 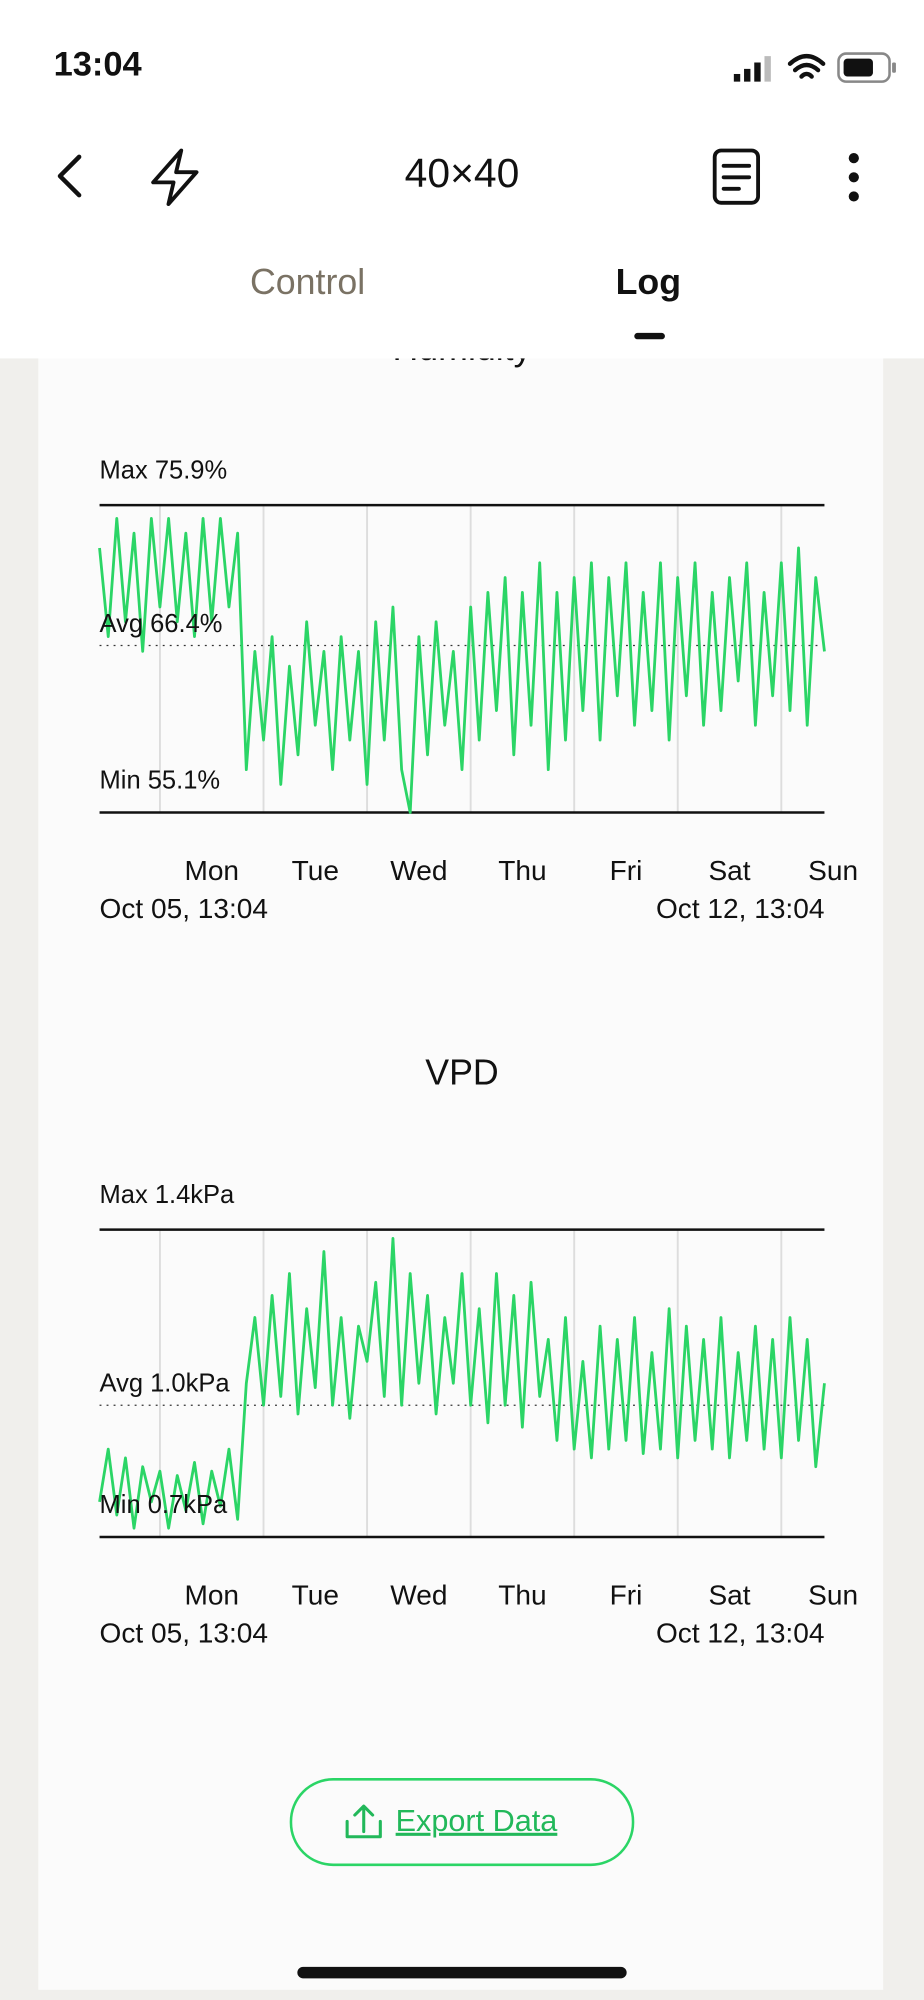 I want to click on tab-indicator, so click(x=649, y=336).